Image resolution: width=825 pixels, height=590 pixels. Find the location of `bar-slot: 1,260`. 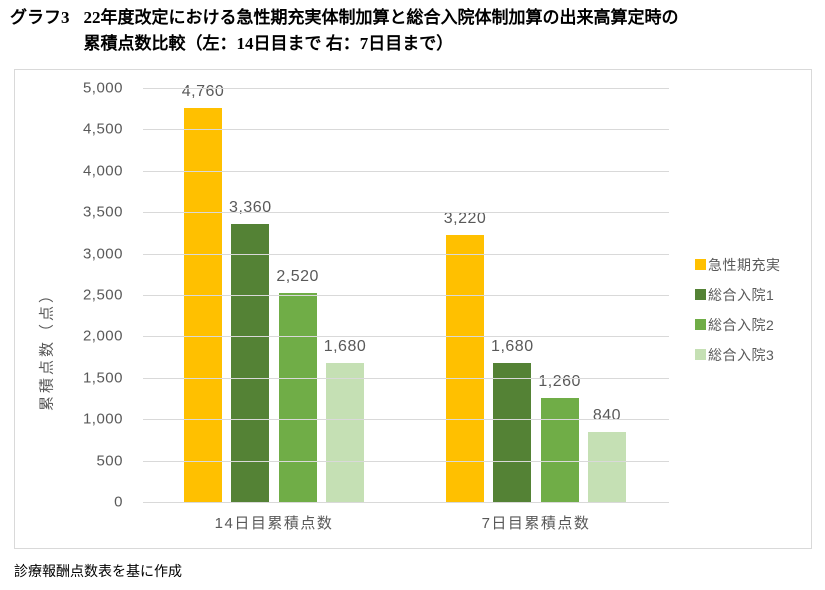

bar-slot: 1,260 is located at coordinates (559, 295).